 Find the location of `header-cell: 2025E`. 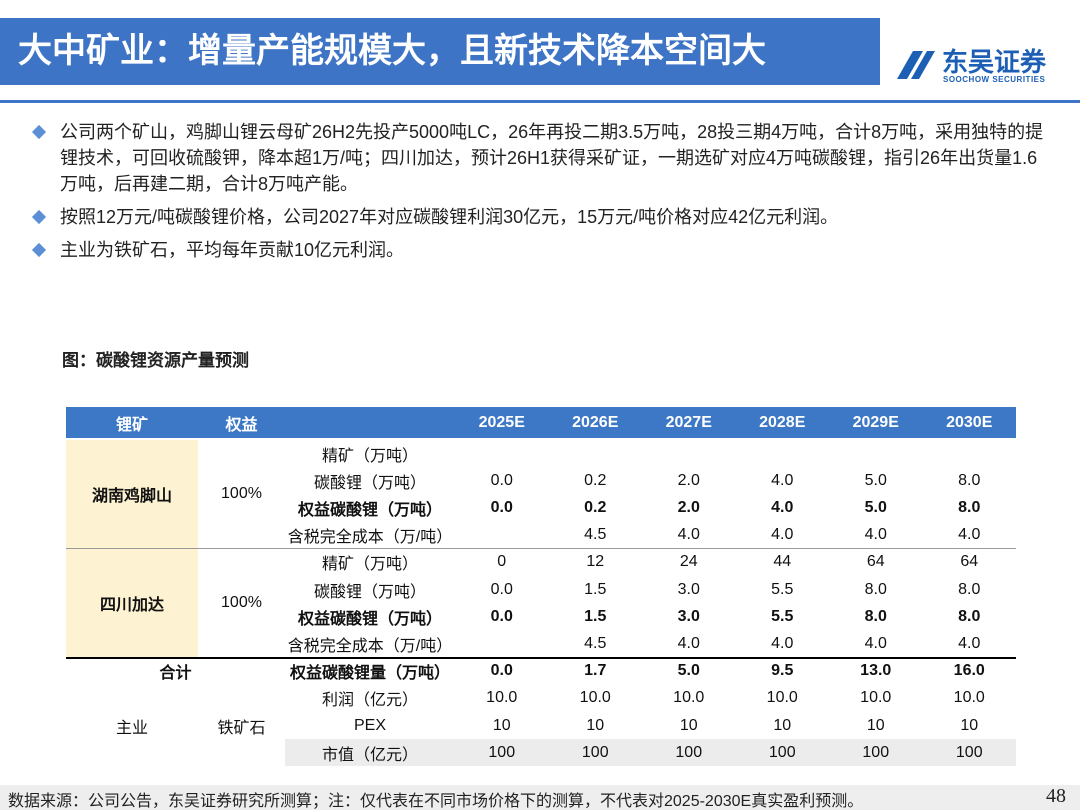

header-cell: 2025E is located at coordinates (501, 422).